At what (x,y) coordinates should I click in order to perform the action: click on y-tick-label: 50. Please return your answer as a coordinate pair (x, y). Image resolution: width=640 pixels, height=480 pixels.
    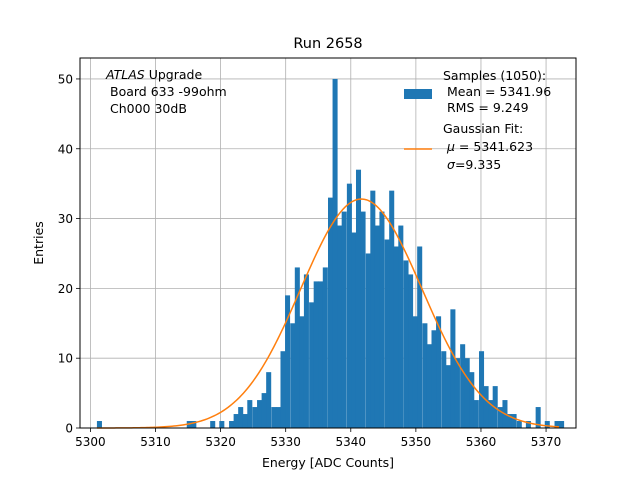
    Looking at the image, I should click on (65, 79).